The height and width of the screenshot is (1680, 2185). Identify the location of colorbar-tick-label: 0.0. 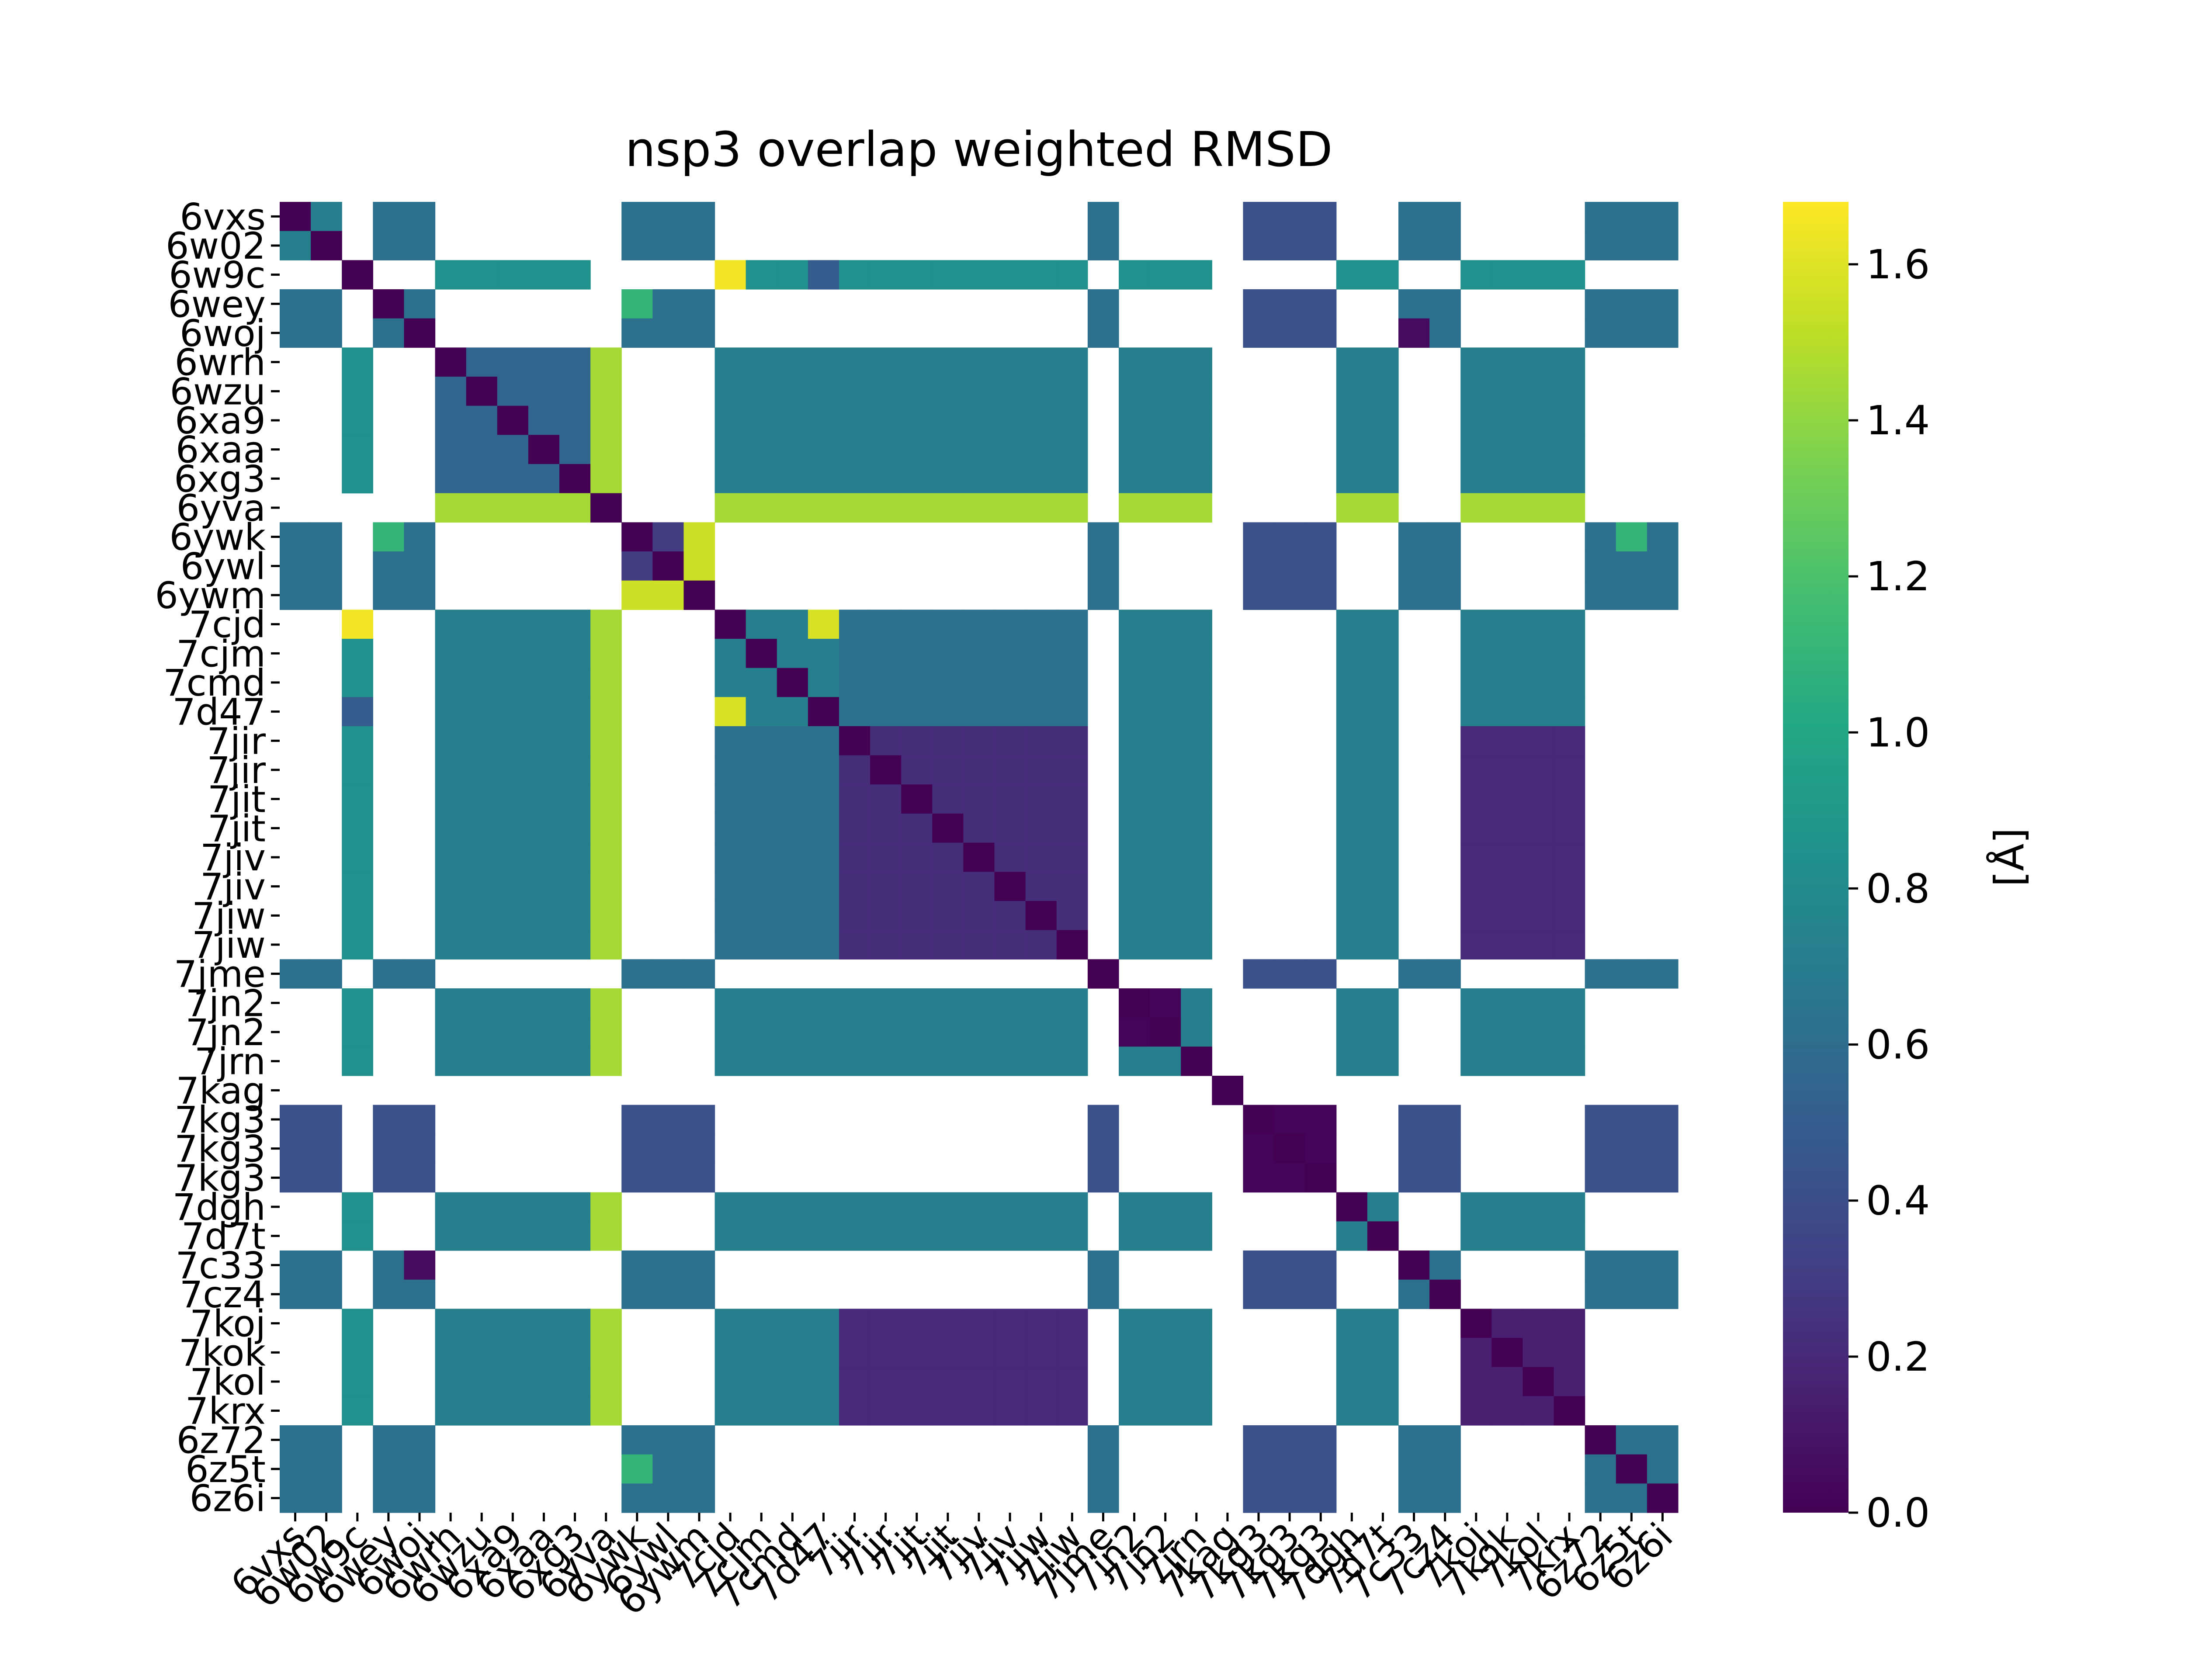
(1898, 1513).